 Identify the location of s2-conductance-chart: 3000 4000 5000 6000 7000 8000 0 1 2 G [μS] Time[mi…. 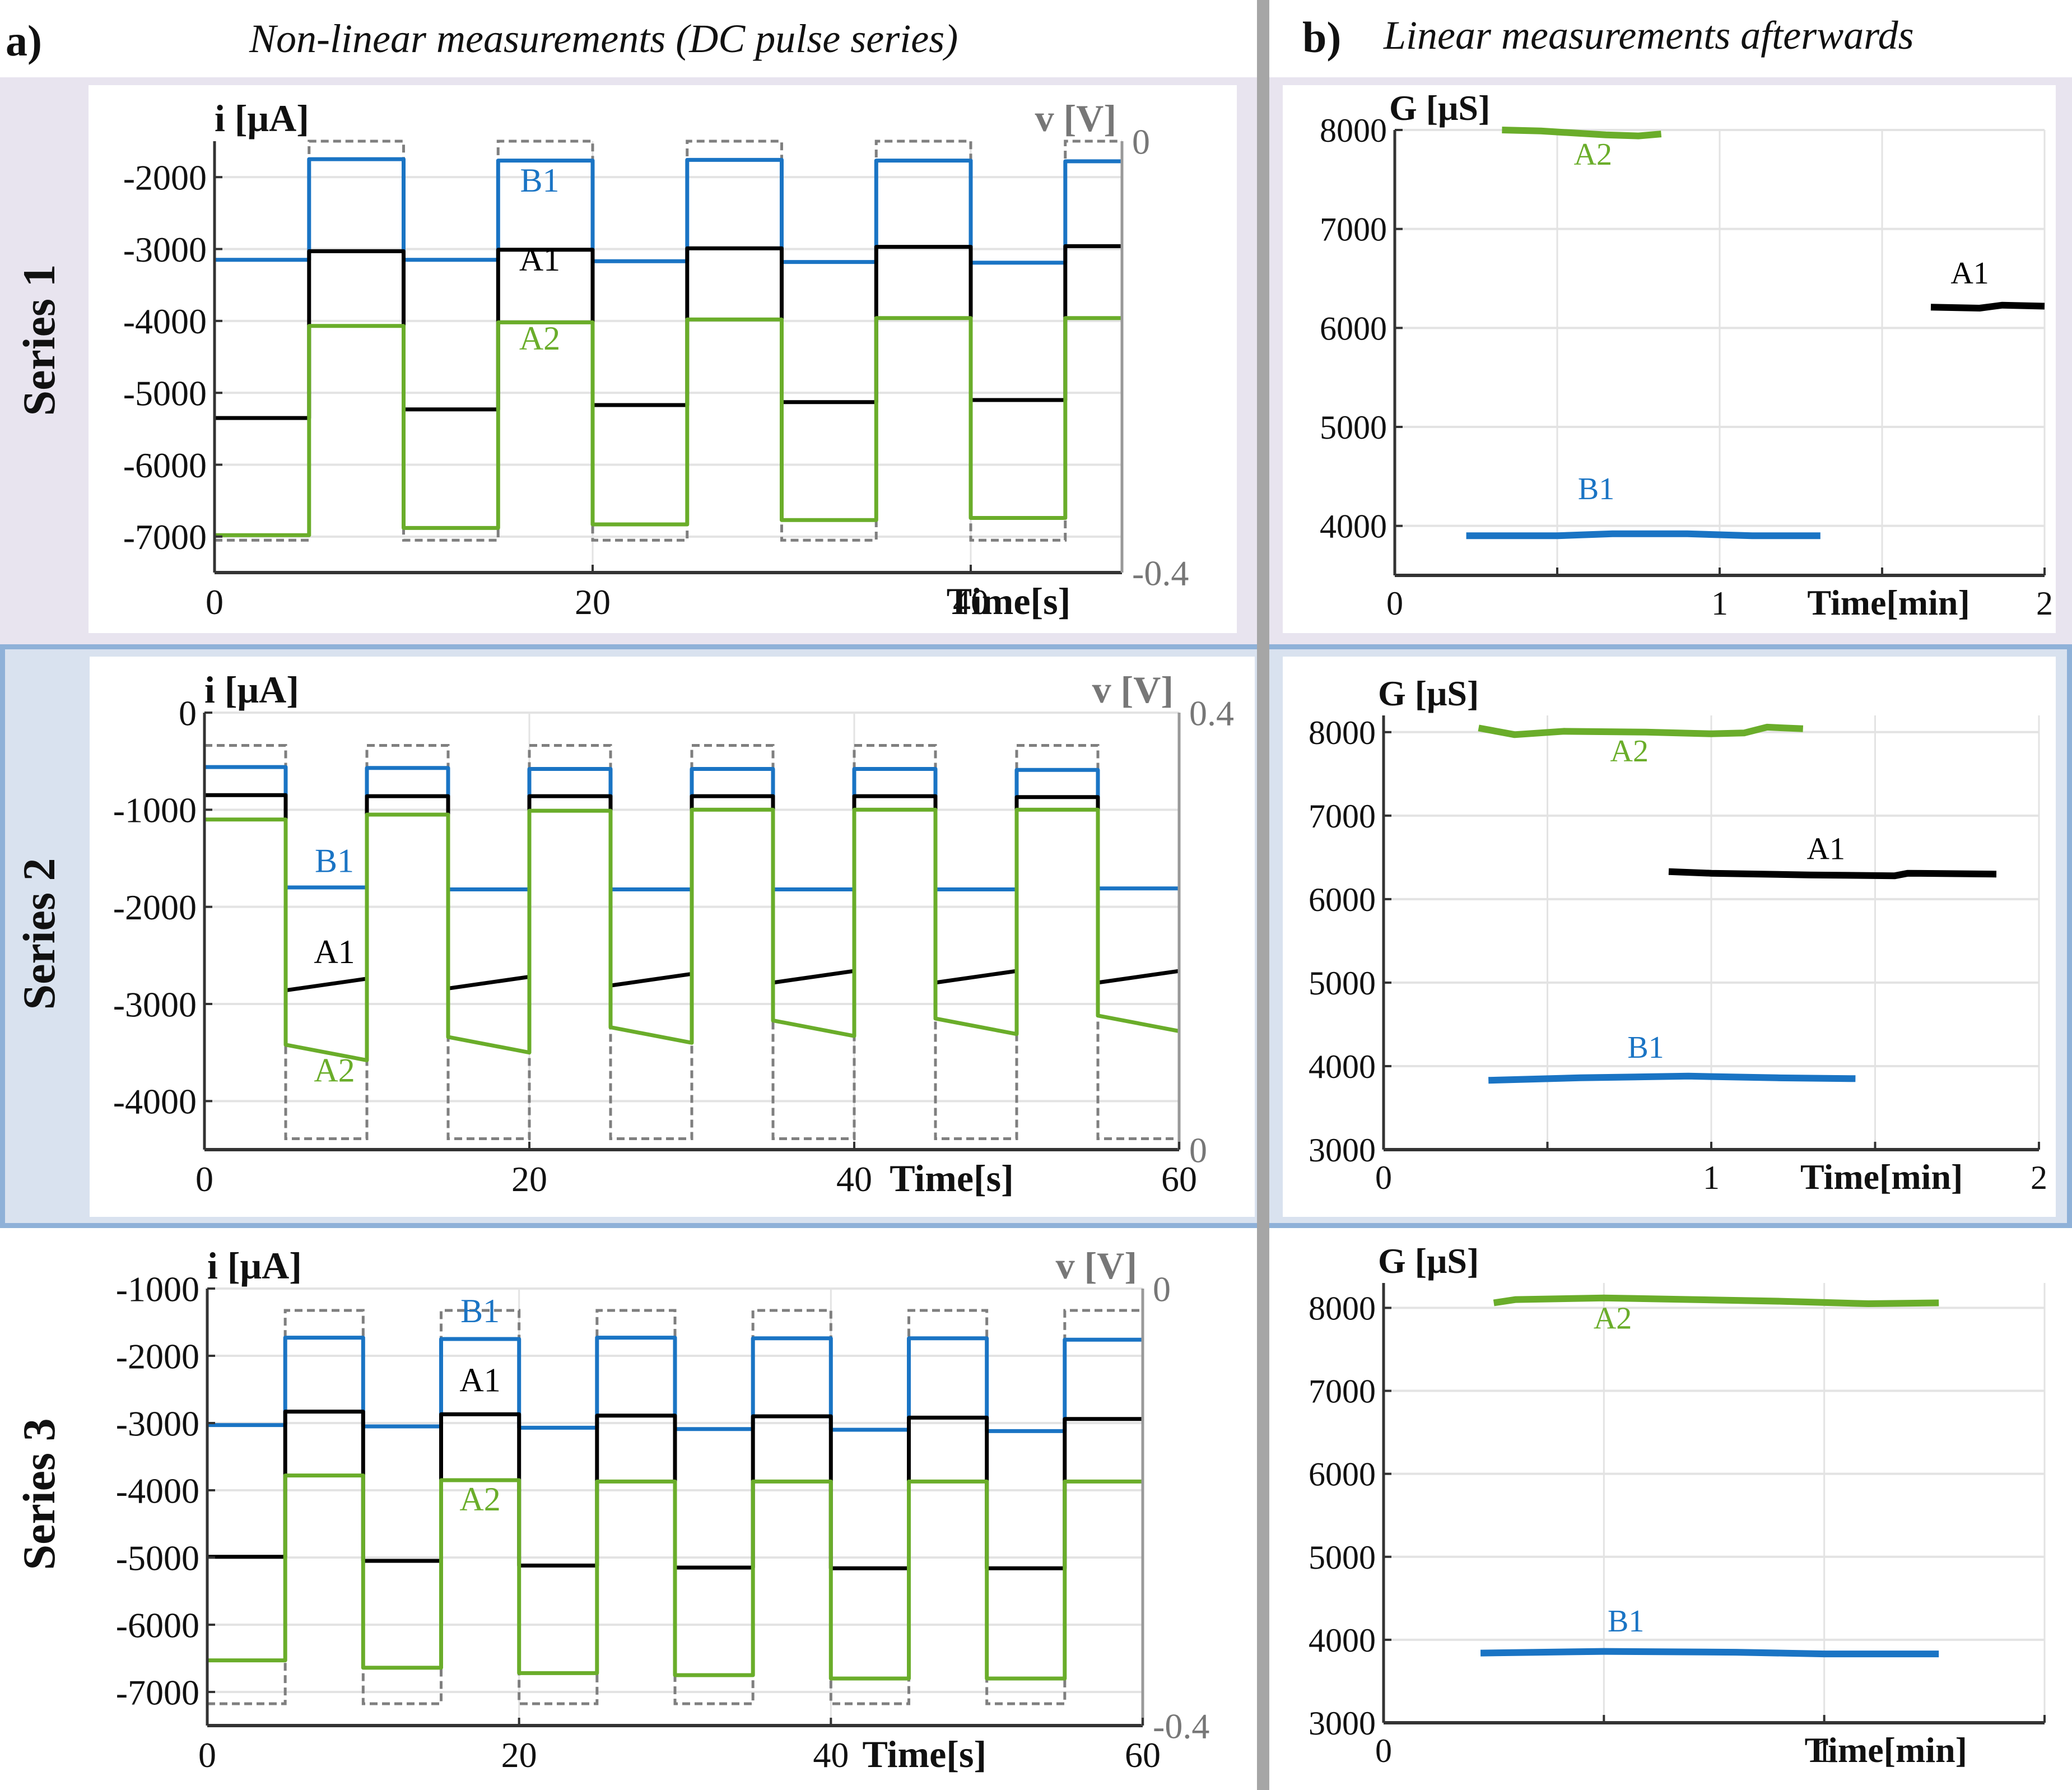
(1678, 935).